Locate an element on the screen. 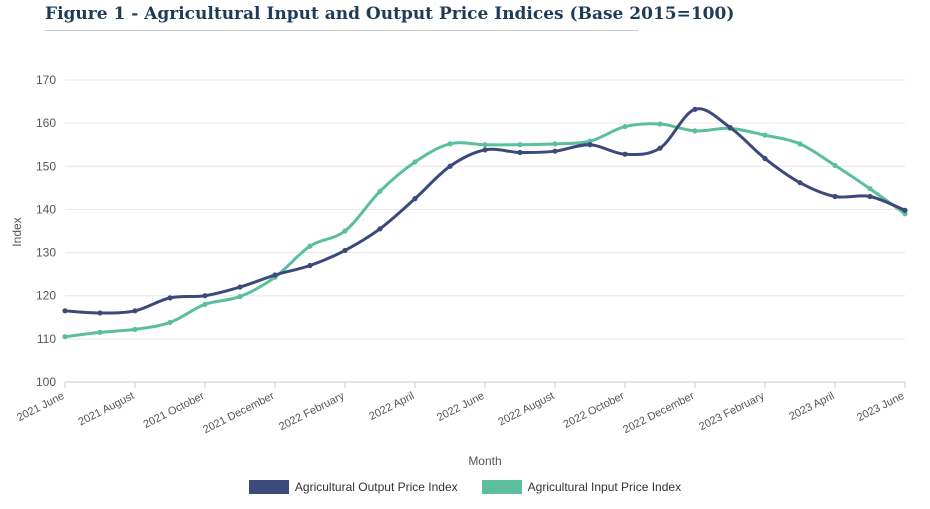 The image size is (930, 509). y-axis-ticks: 100 110 120 130 140 150 160 170 is located at coordinates (46, 231).